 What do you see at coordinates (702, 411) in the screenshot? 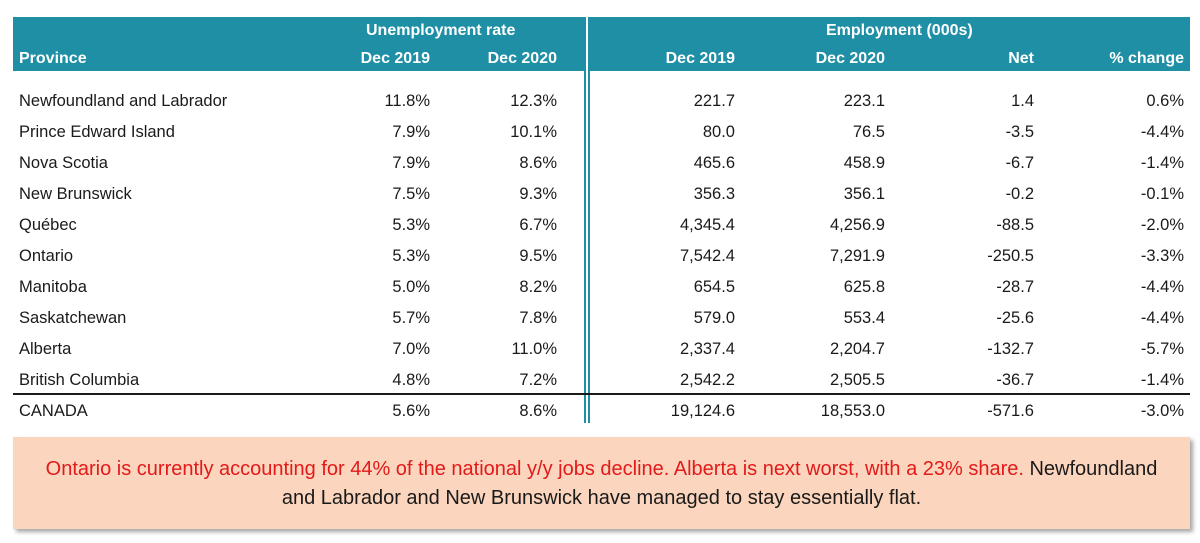
I see `employment-dec2019-cell: 19,124.6` at bounding box center [702, 411].